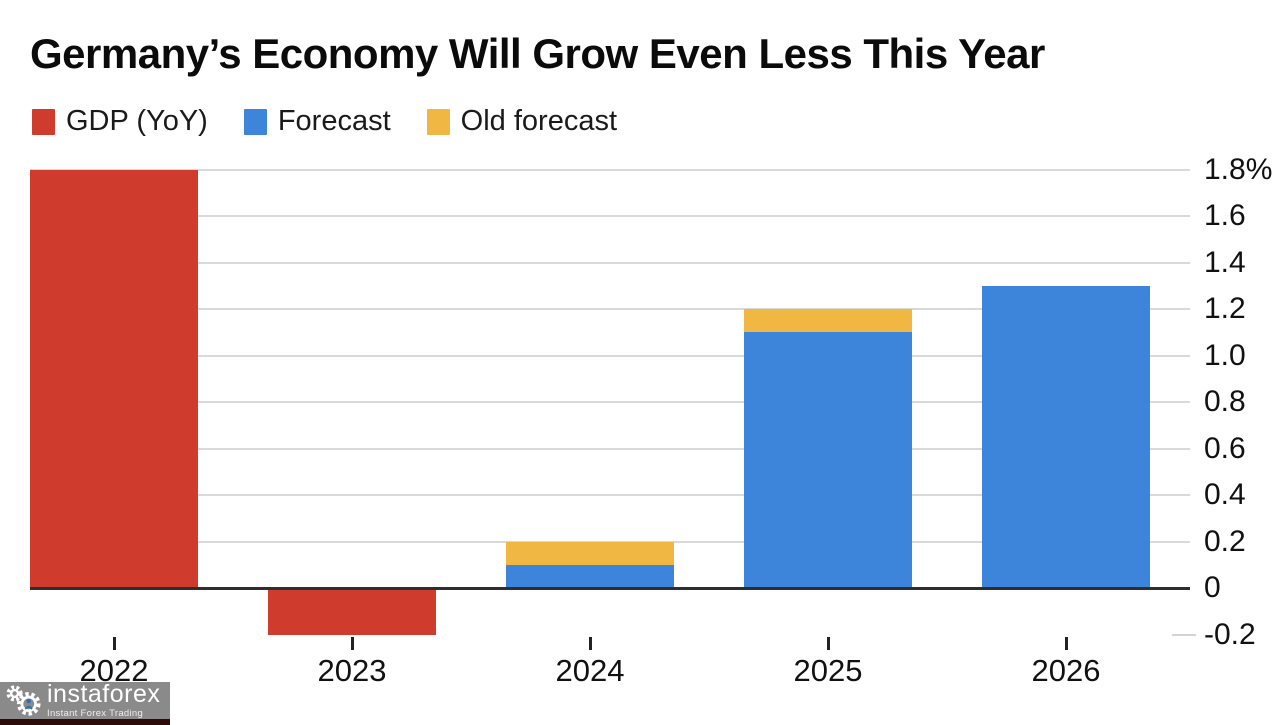  What do you see at coordinates (1225, 308) in the screenshot?
I see `ytick-label-1.2: 1.2` at bounding box center [1225, 308].